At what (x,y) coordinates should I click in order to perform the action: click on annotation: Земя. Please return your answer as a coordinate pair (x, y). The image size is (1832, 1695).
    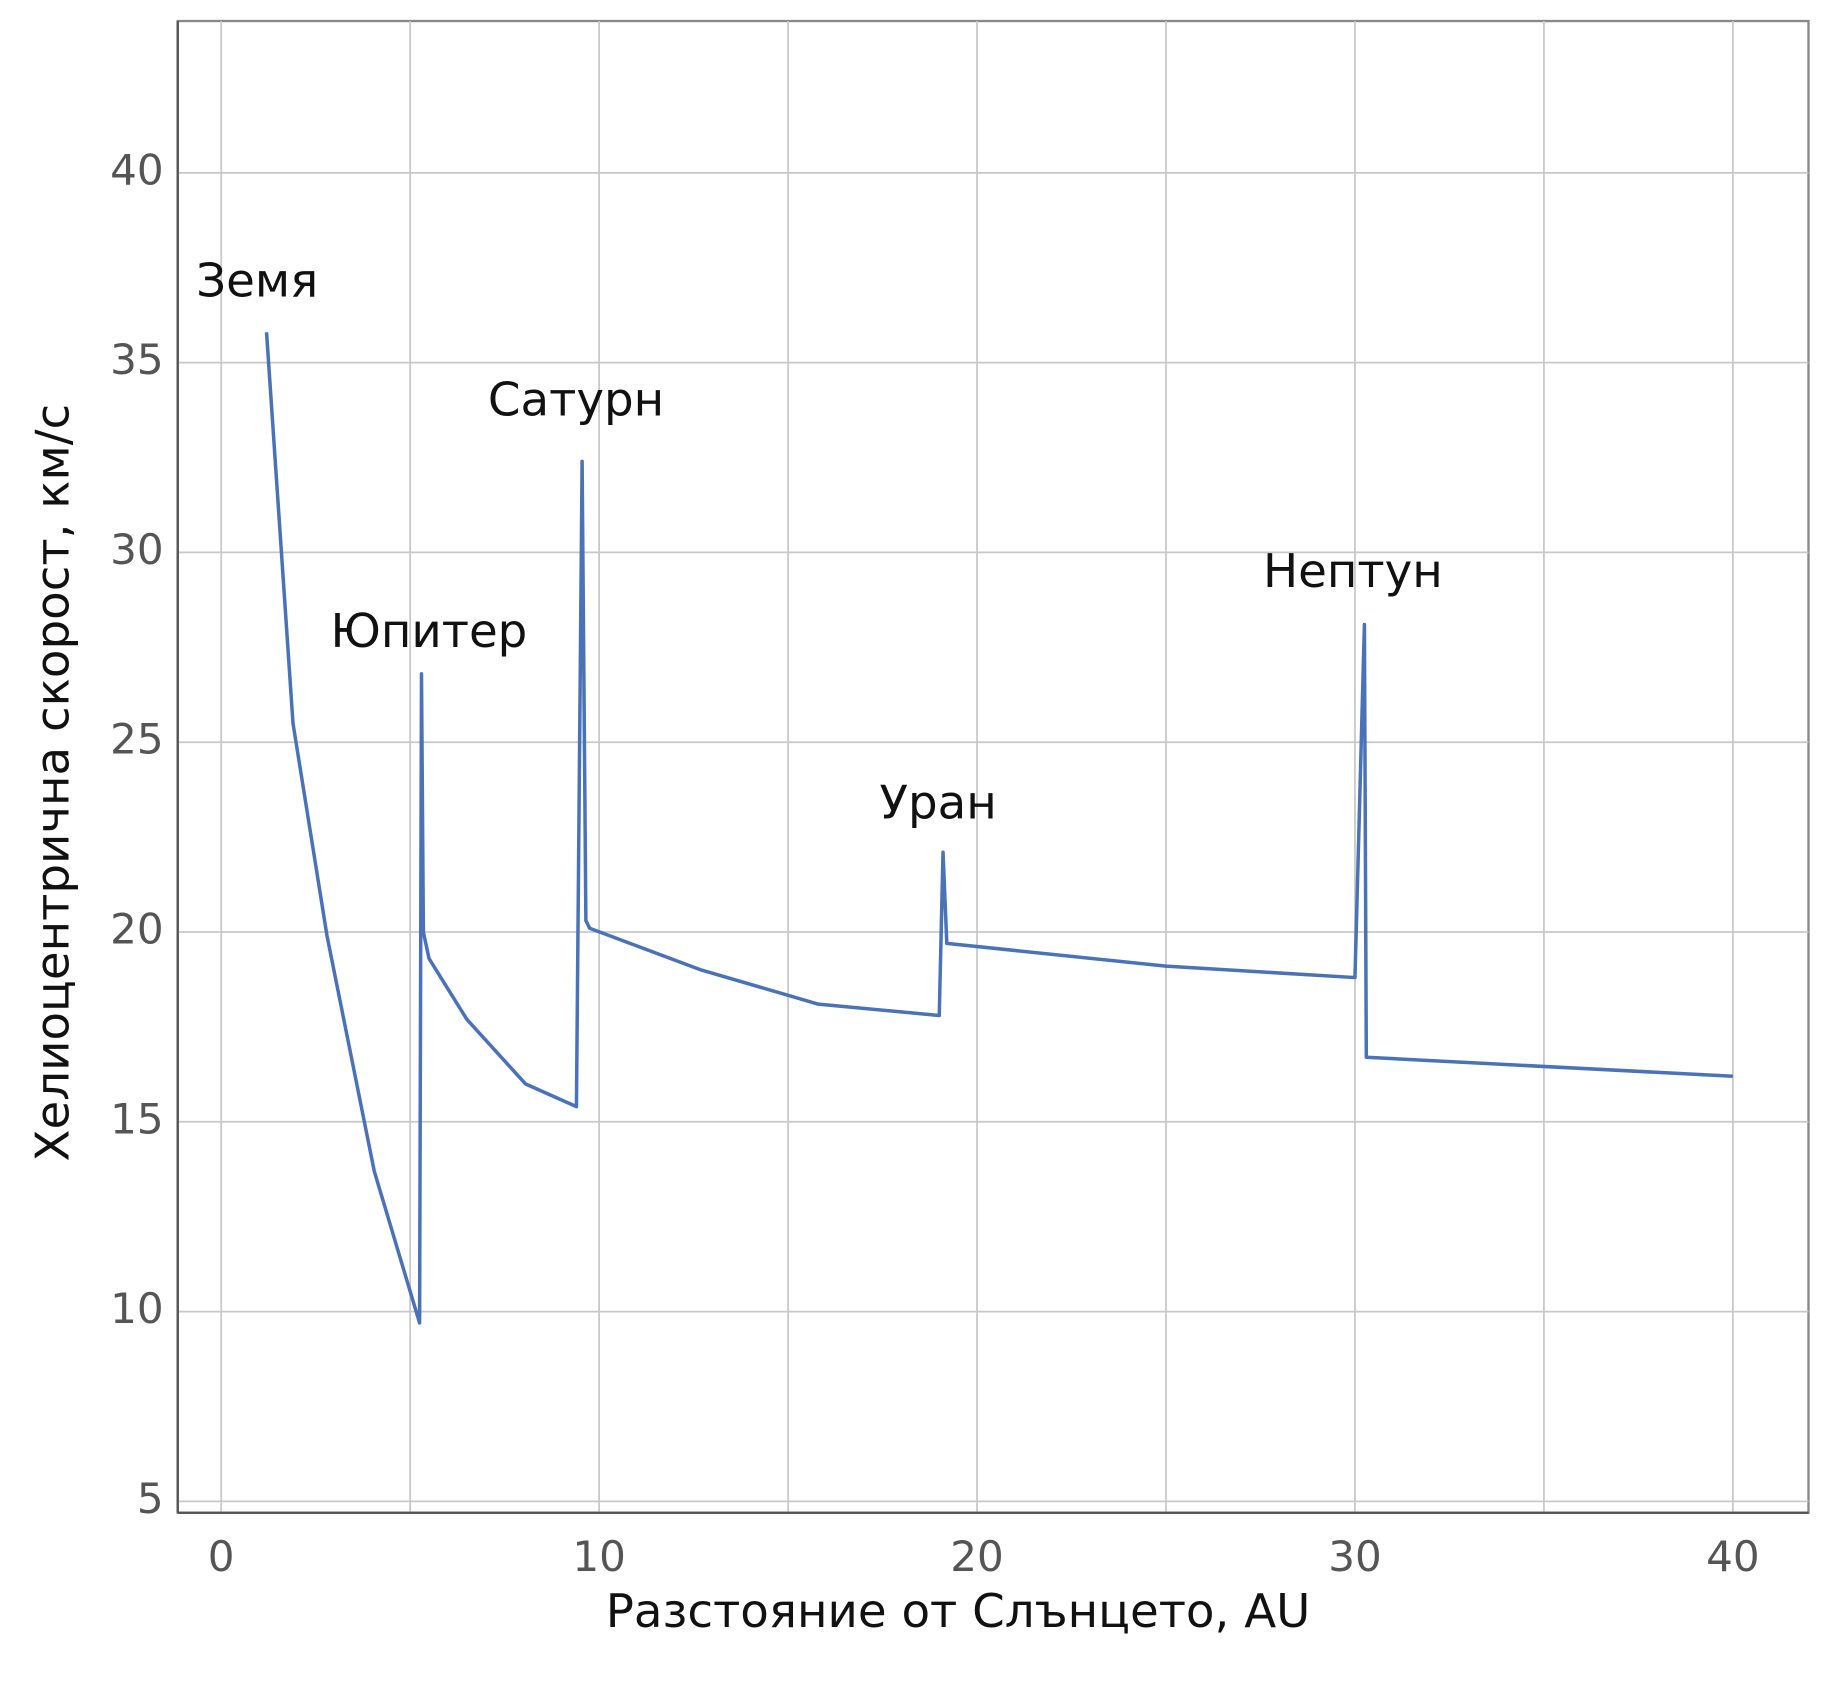
    Looking at the image, I should click on (257, 281).